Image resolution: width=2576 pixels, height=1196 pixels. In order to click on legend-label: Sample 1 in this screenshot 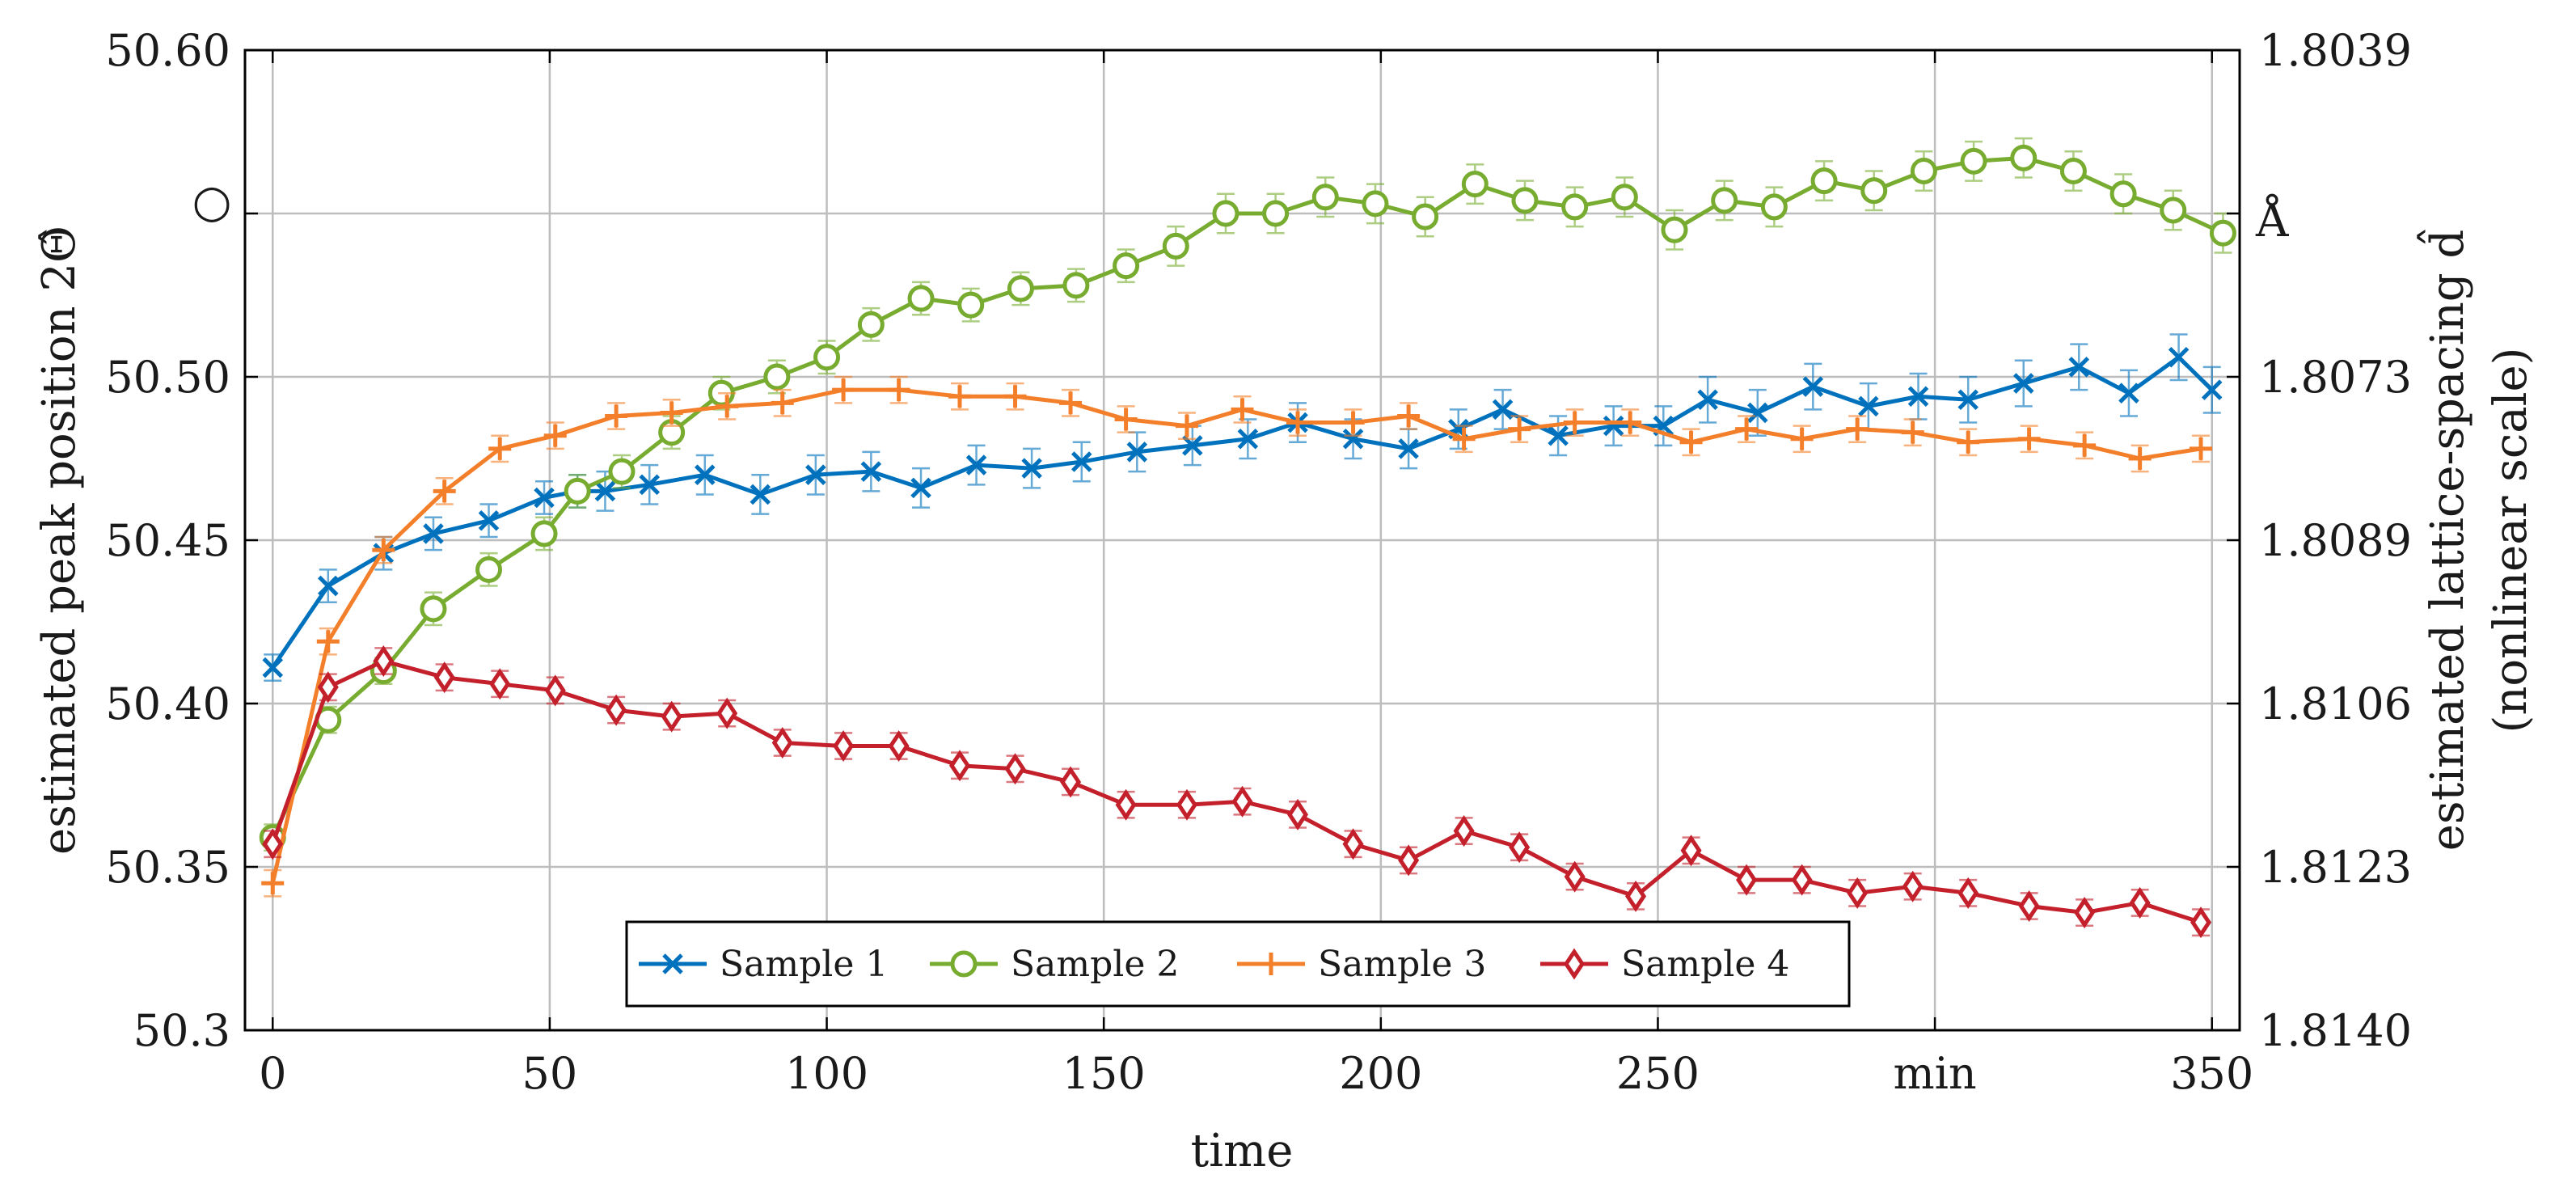, I will do `click(804, 964)`.